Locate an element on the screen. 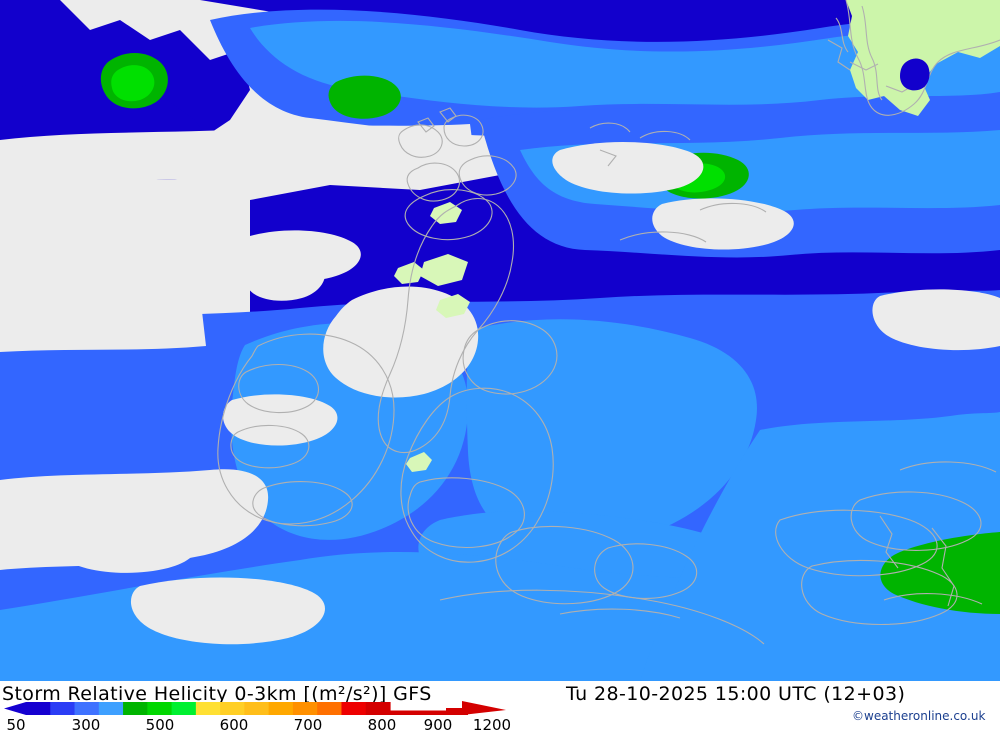 Image resolution: width=1000 pixels, height=733 pixels. colorbar-tick-label: 900 is located at coordinates (438, 724).